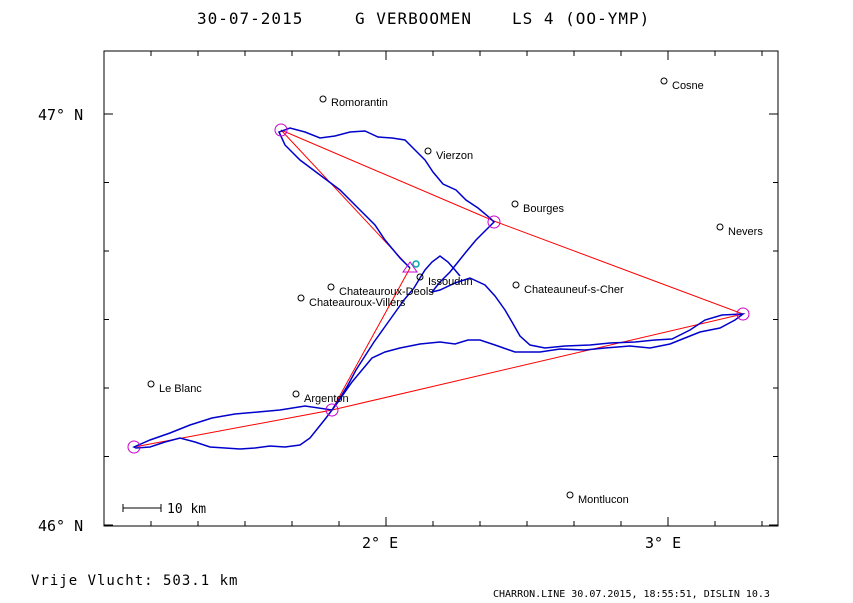 The height and width of the screenshot is (603, 853). Describe the element at coordinates (380, 543) in the screenshot. I see `lon-label-2: 2° E` at that location.